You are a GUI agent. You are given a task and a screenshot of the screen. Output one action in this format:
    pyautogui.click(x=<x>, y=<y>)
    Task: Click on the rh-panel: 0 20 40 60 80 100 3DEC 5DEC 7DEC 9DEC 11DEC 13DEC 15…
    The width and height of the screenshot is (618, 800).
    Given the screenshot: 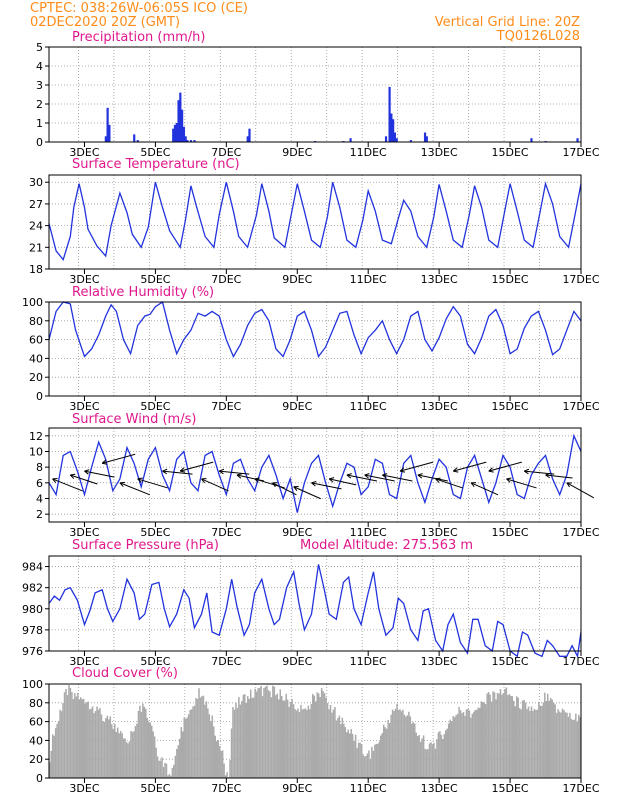 What is the action you would take?
    pyautogui.click(x=311, y=354)
    